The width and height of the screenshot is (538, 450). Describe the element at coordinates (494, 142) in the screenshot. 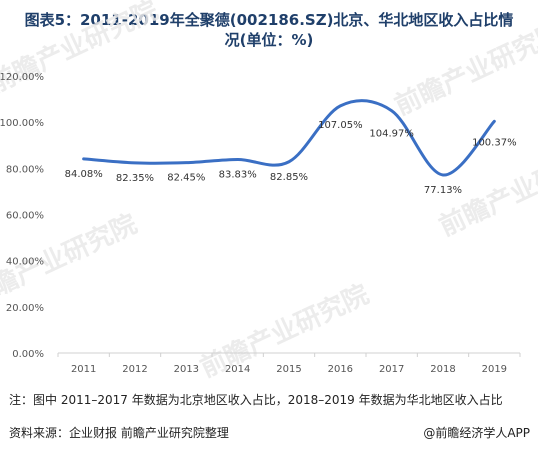

I see `data-label: 100.37%` at that location.